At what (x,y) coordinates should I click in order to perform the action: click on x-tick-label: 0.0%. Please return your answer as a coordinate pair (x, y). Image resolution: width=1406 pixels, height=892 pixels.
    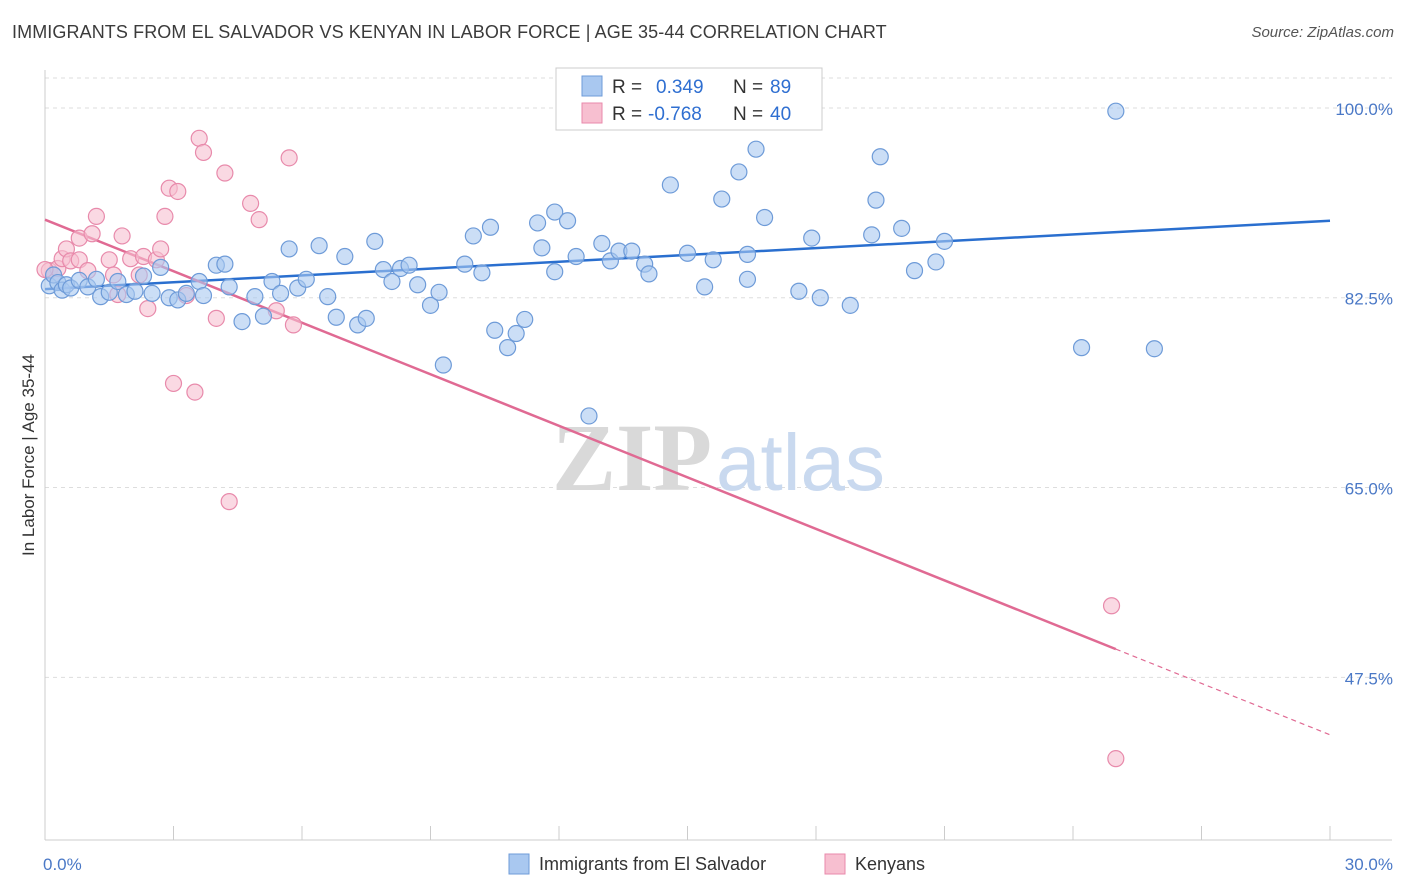
    Looking at the image, I should click on (62, 864).